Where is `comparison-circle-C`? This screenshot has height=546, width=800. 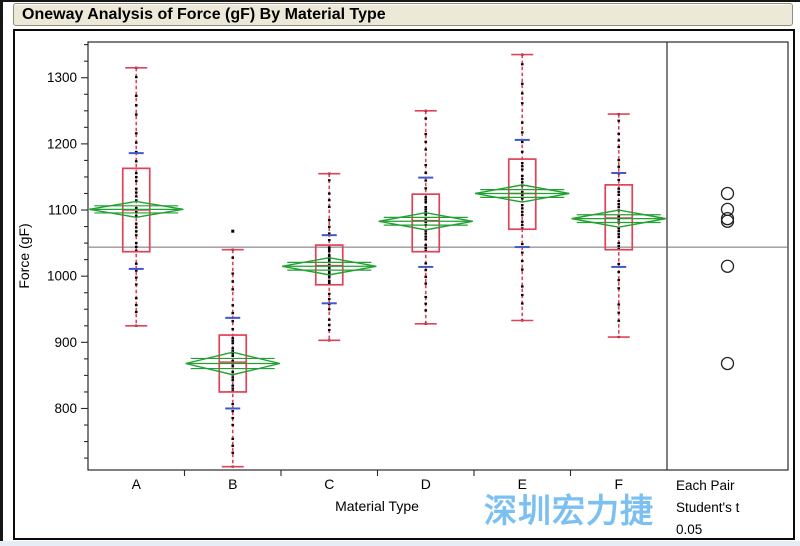 comparison-circle-C is located at coordinates (727, 266).